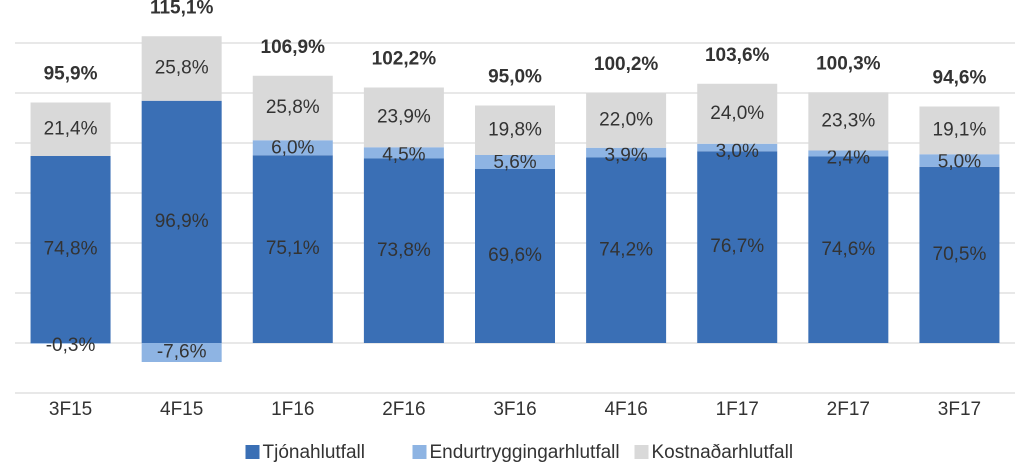  I want to click on data-label: 3,0%, so click(737, 151).